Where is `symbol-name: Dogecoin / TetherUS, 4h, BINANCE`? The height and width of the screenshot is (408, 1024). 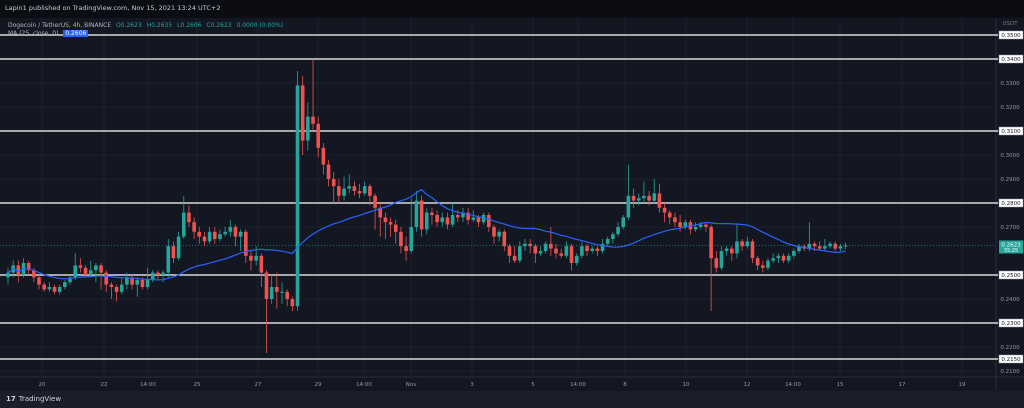
symbol-name: Dogecoin / TetherUS, 4h, BINANCE is located at coordinates (60, 25).